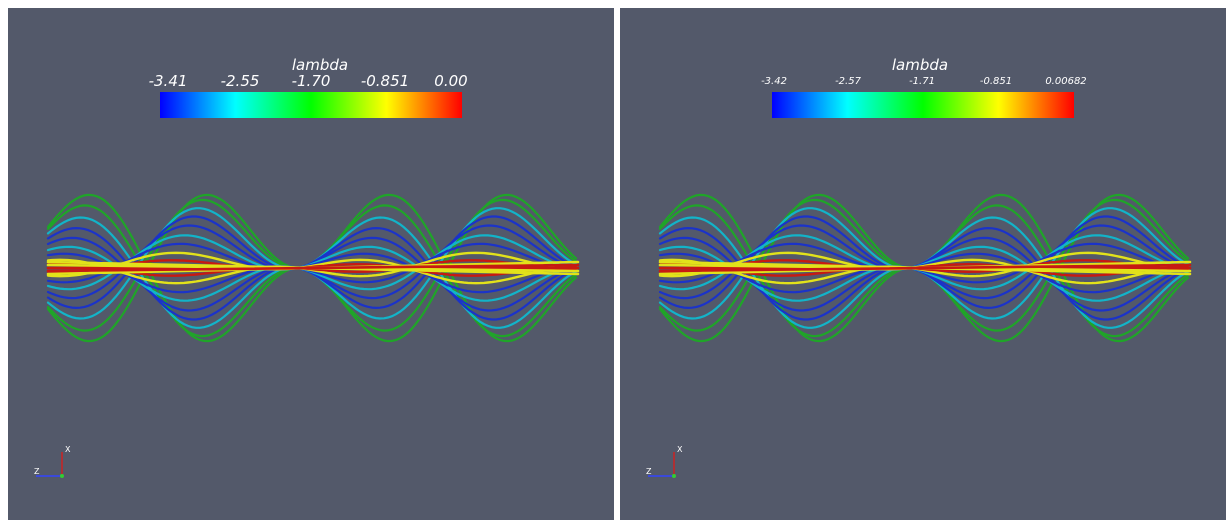  What do you see at coordinates (311, 81) in the screenshot?
I see `colorbar-tick-label: -1.70` at bounding box center [311, 81].